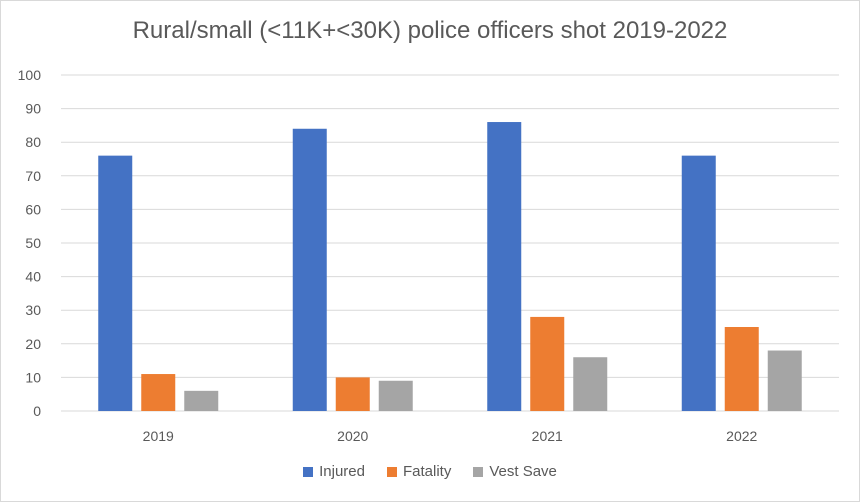  I want to click on bar-injured-2019, so click(115, 283).